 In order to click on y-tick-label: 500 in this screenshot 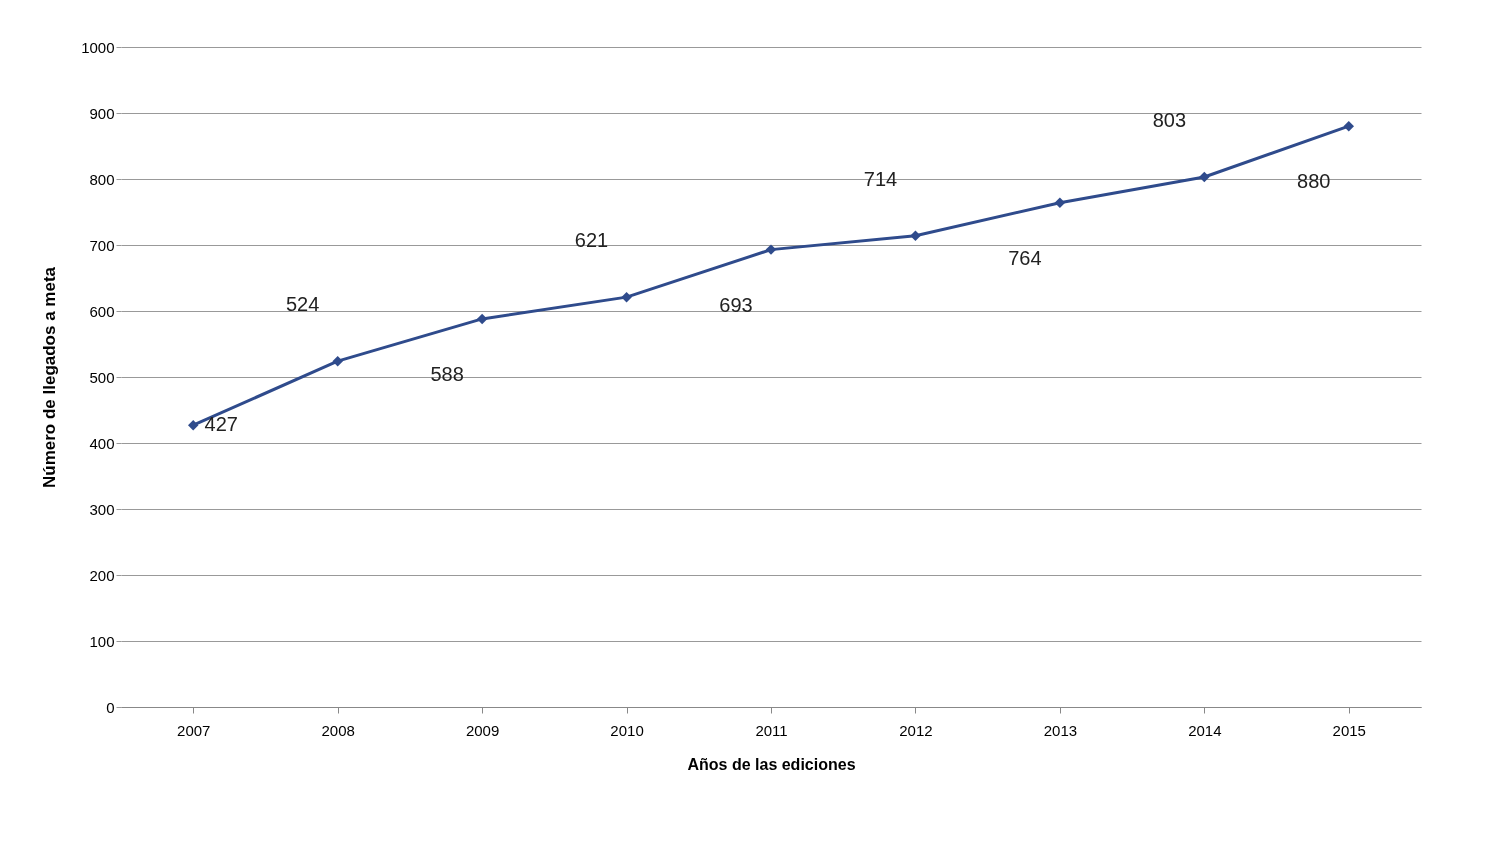, I will do `click(102, 377)`.